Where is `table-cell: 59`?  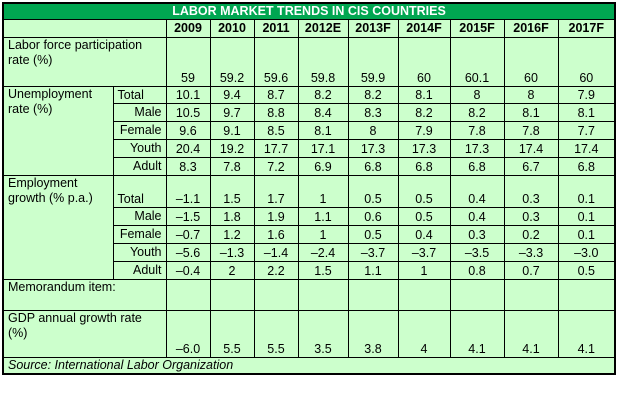 table-cell: 59 is located at coordinates (188, 62).